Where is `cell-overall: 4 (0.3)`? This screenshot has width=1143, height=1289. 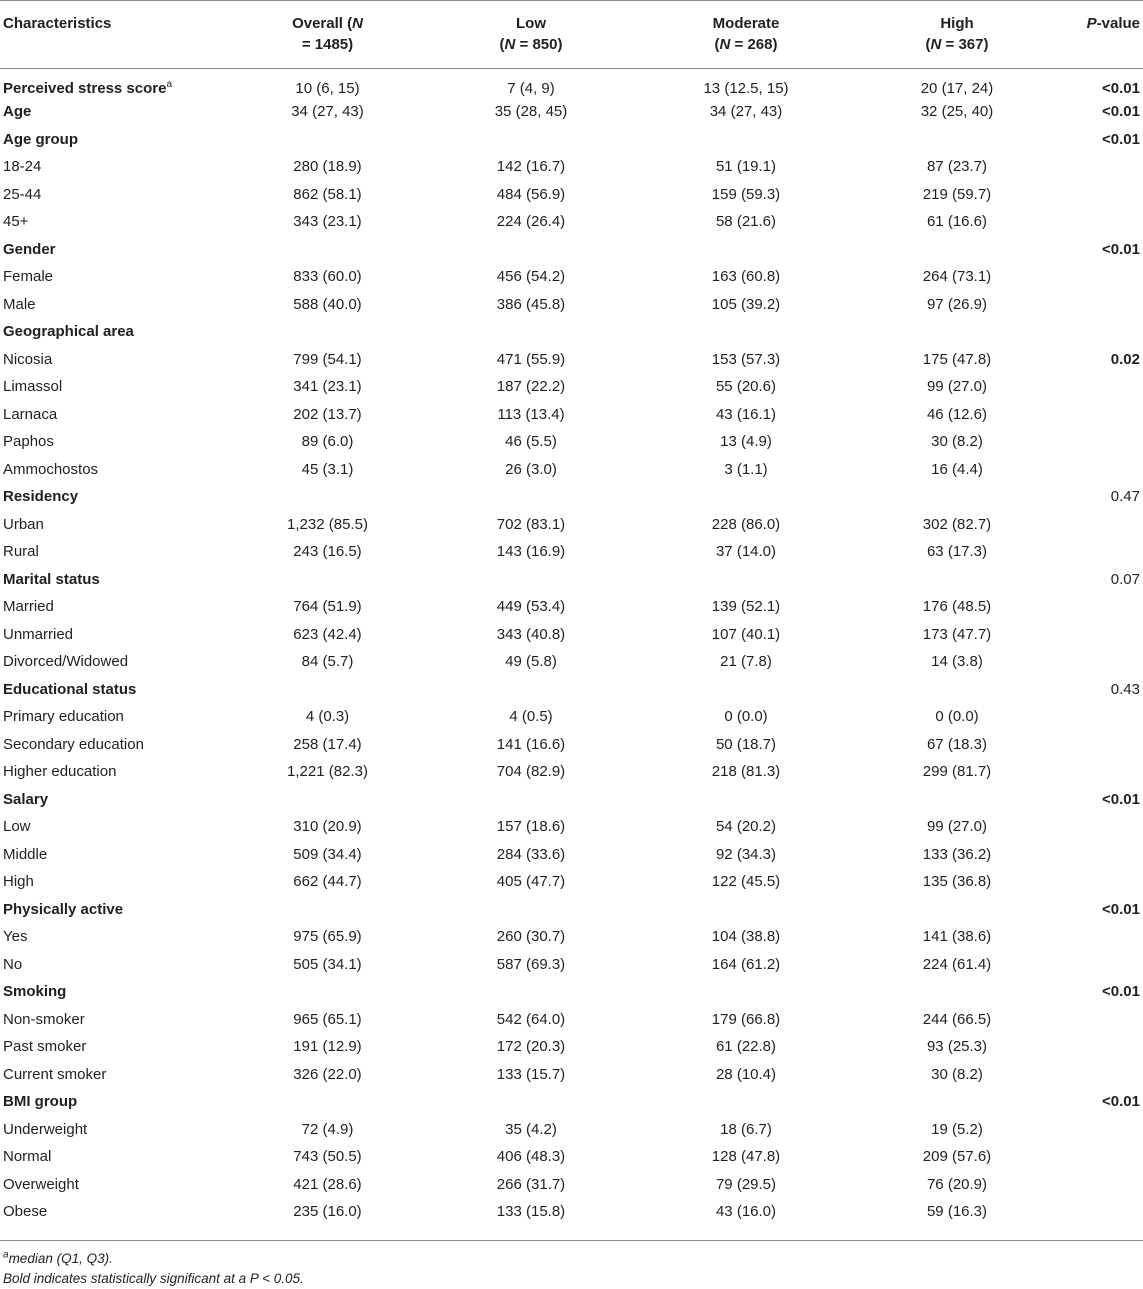
cell-overall: 4 (0.3) is located at coordinates (327, 717).